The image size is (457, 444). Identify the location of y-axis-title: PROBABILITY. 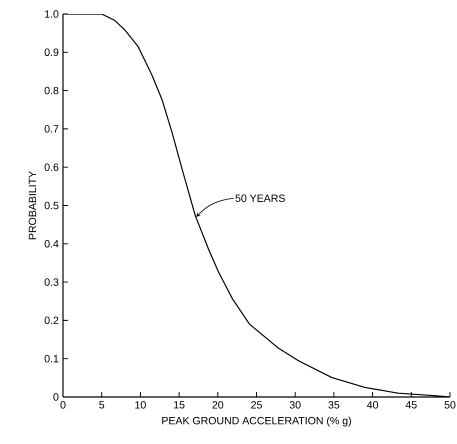
(32, 205).